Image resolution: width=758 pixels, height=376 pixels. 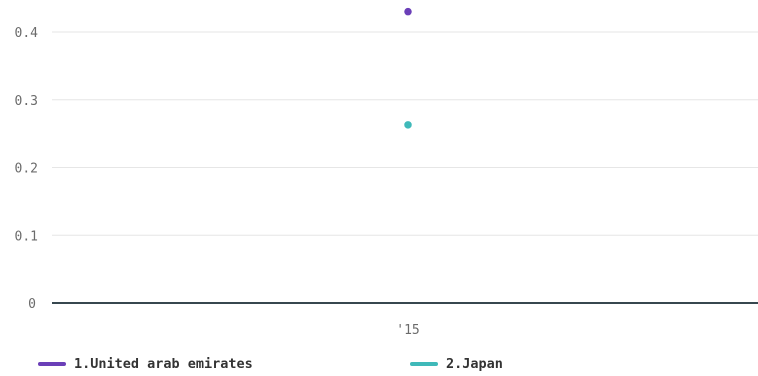 What do you see at coordinates (163, 364) in the screenshot?
I see `legend-label-uae: 1.United arab emirates` at bounding box center [163, 364].